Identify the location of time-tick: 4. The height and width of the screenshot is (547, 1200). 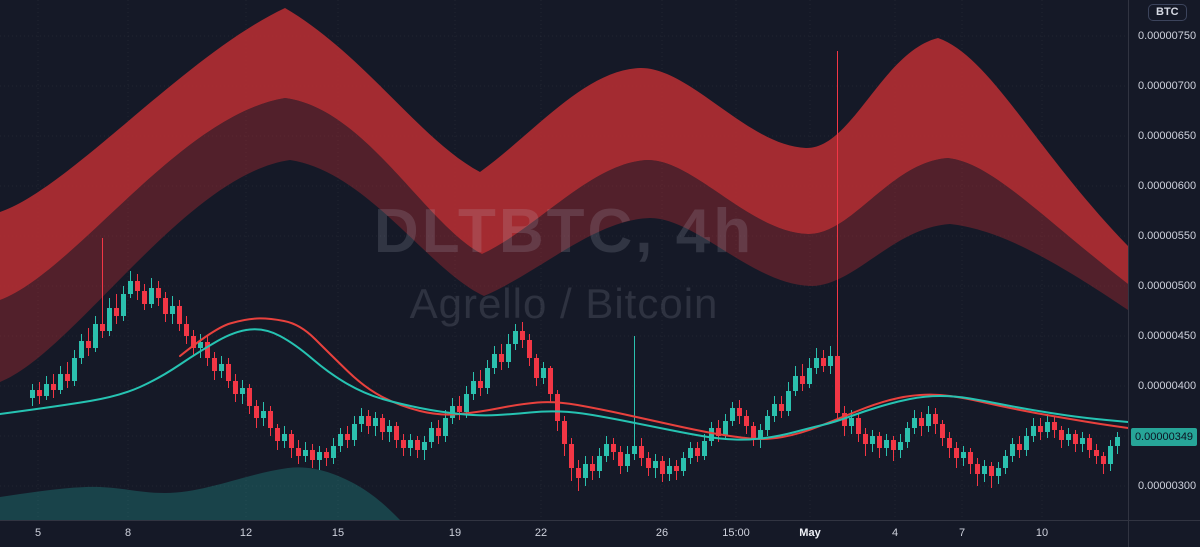
(895, 533).